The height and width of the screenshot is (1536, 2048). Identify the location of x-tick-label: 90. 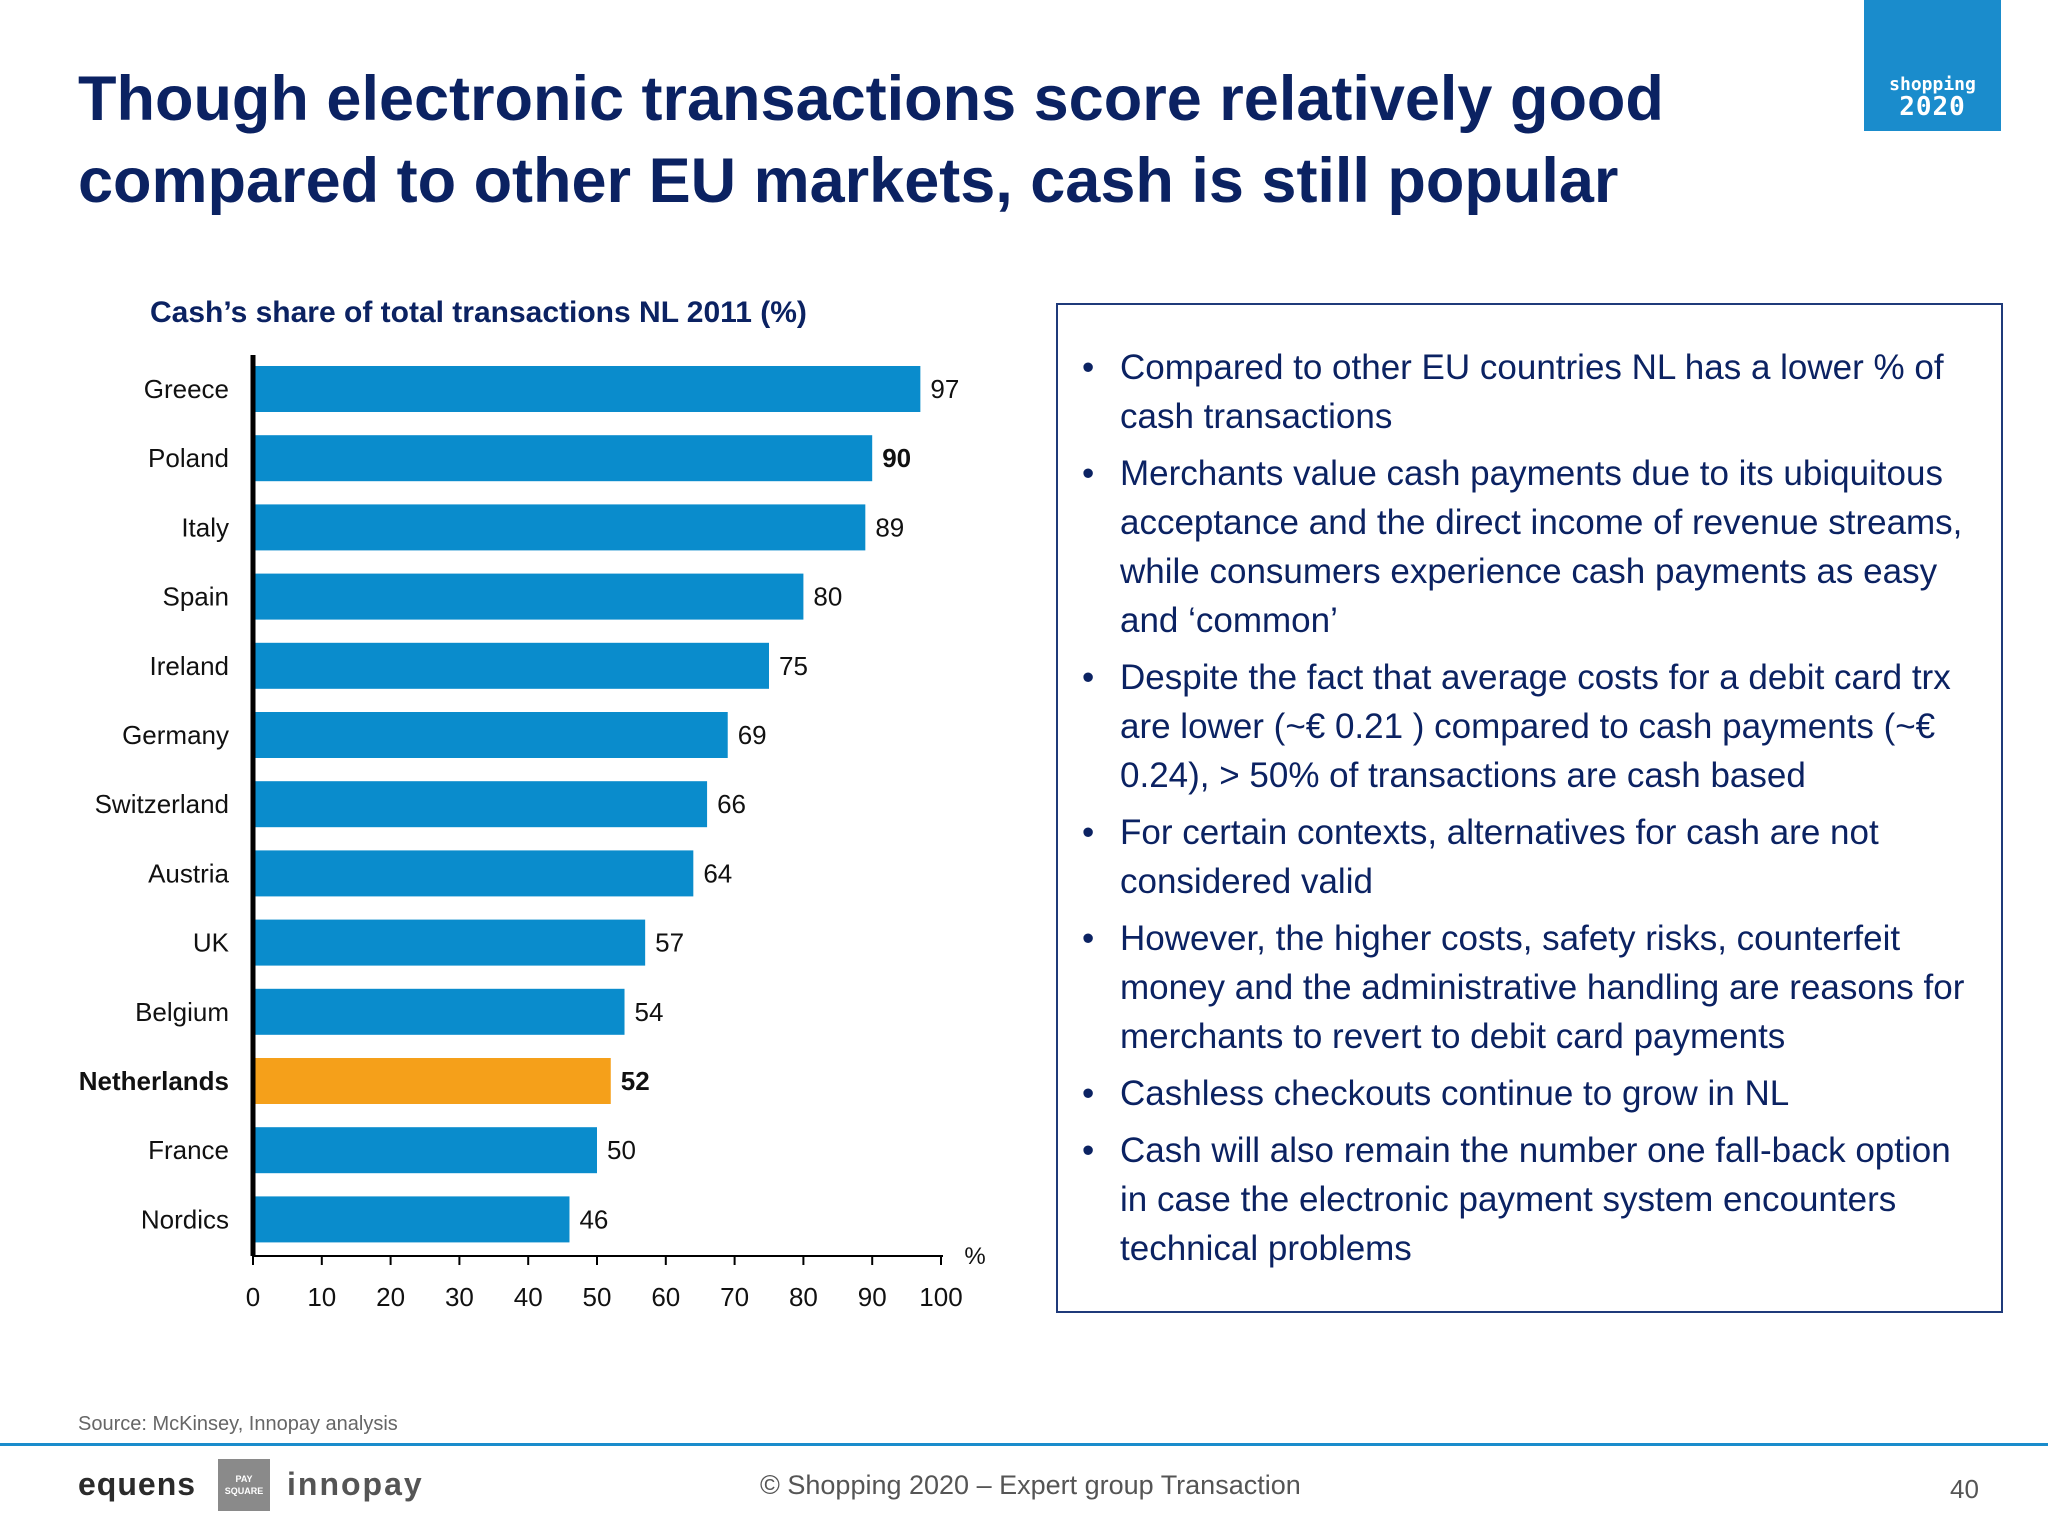
(872, 1297).